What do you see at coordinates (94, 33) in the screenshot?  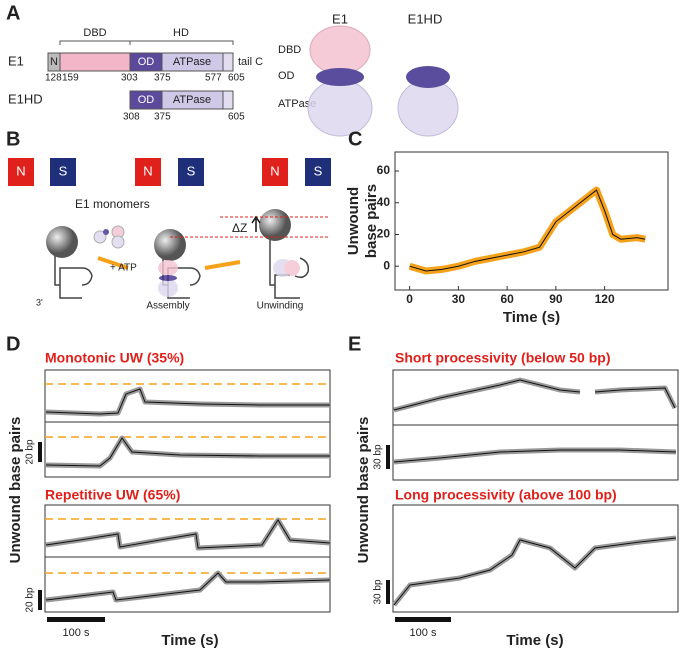 I see `bracket-label: DBD` at bounding box center [94, 33].